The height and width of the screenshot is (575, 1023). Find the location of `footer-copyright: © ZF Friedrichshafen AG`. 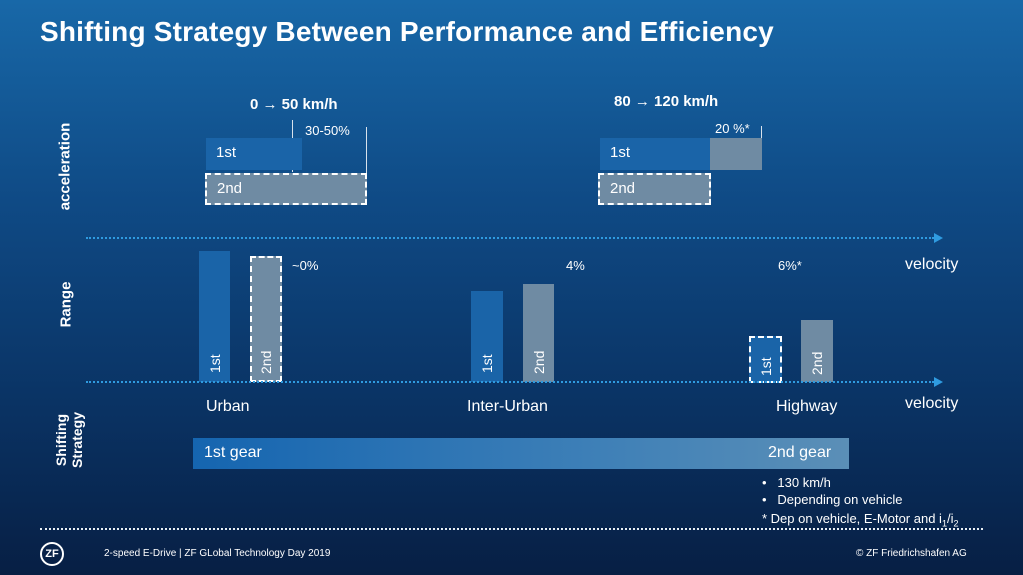

footer-copyright: © ZF Friedrichshafen AG is located at coordinates (911, 553).